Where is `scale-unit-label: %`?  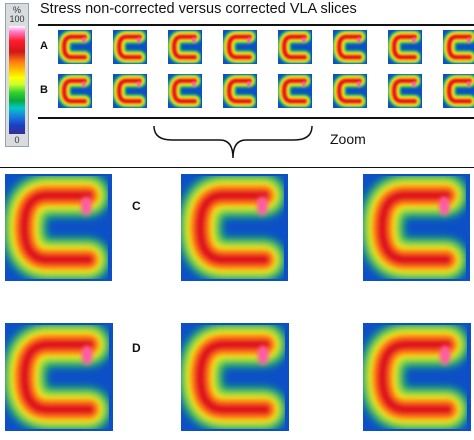 scale-unit-label: % is located at coordinates (16, 10).